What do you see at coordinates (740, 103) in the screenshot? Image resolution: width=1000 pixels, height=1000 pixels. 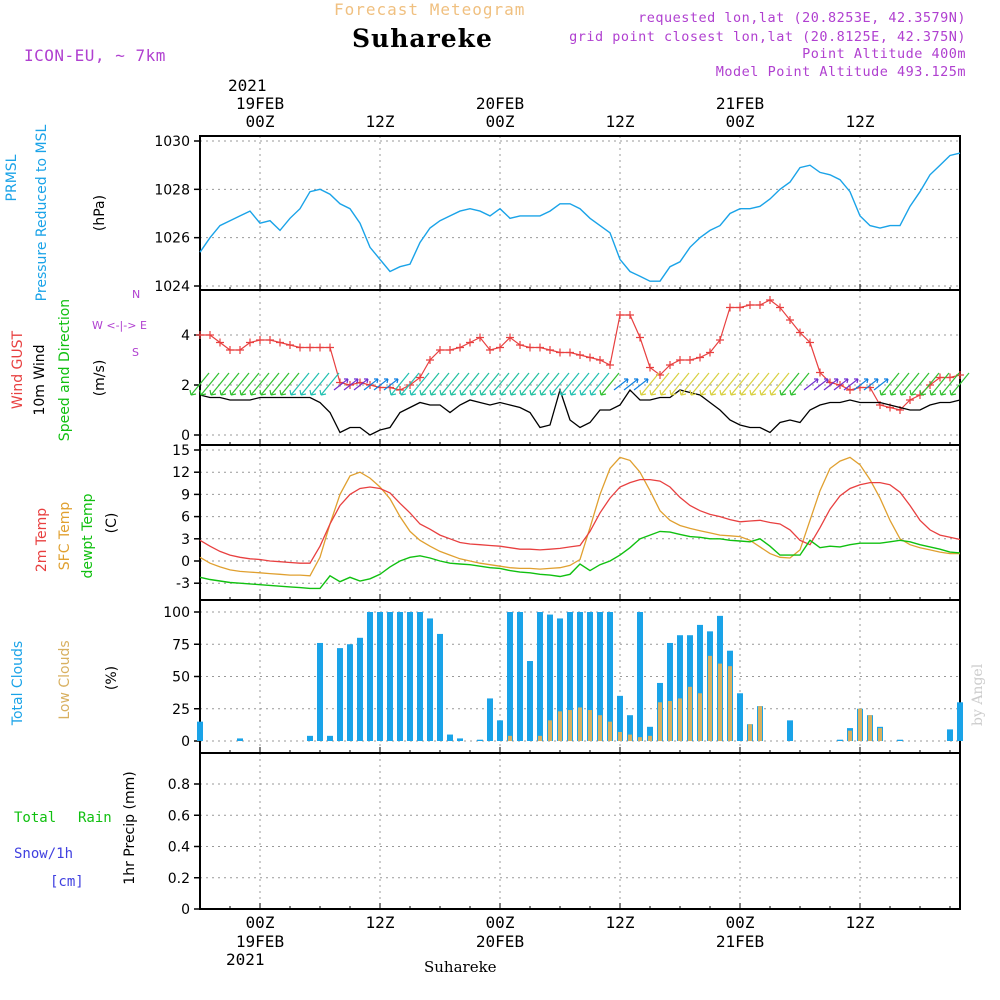 I see `top-date-label: 21FEB` at bounding box center [740, 103].